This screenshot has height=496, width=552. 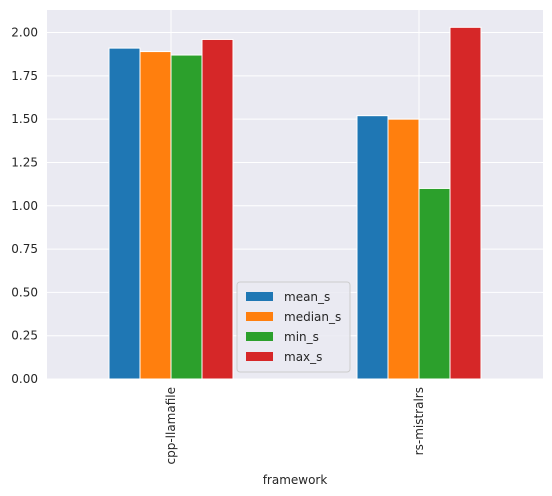 I want to click on bar-max_s-rs-mistralrs, so click(x=465, y=203).